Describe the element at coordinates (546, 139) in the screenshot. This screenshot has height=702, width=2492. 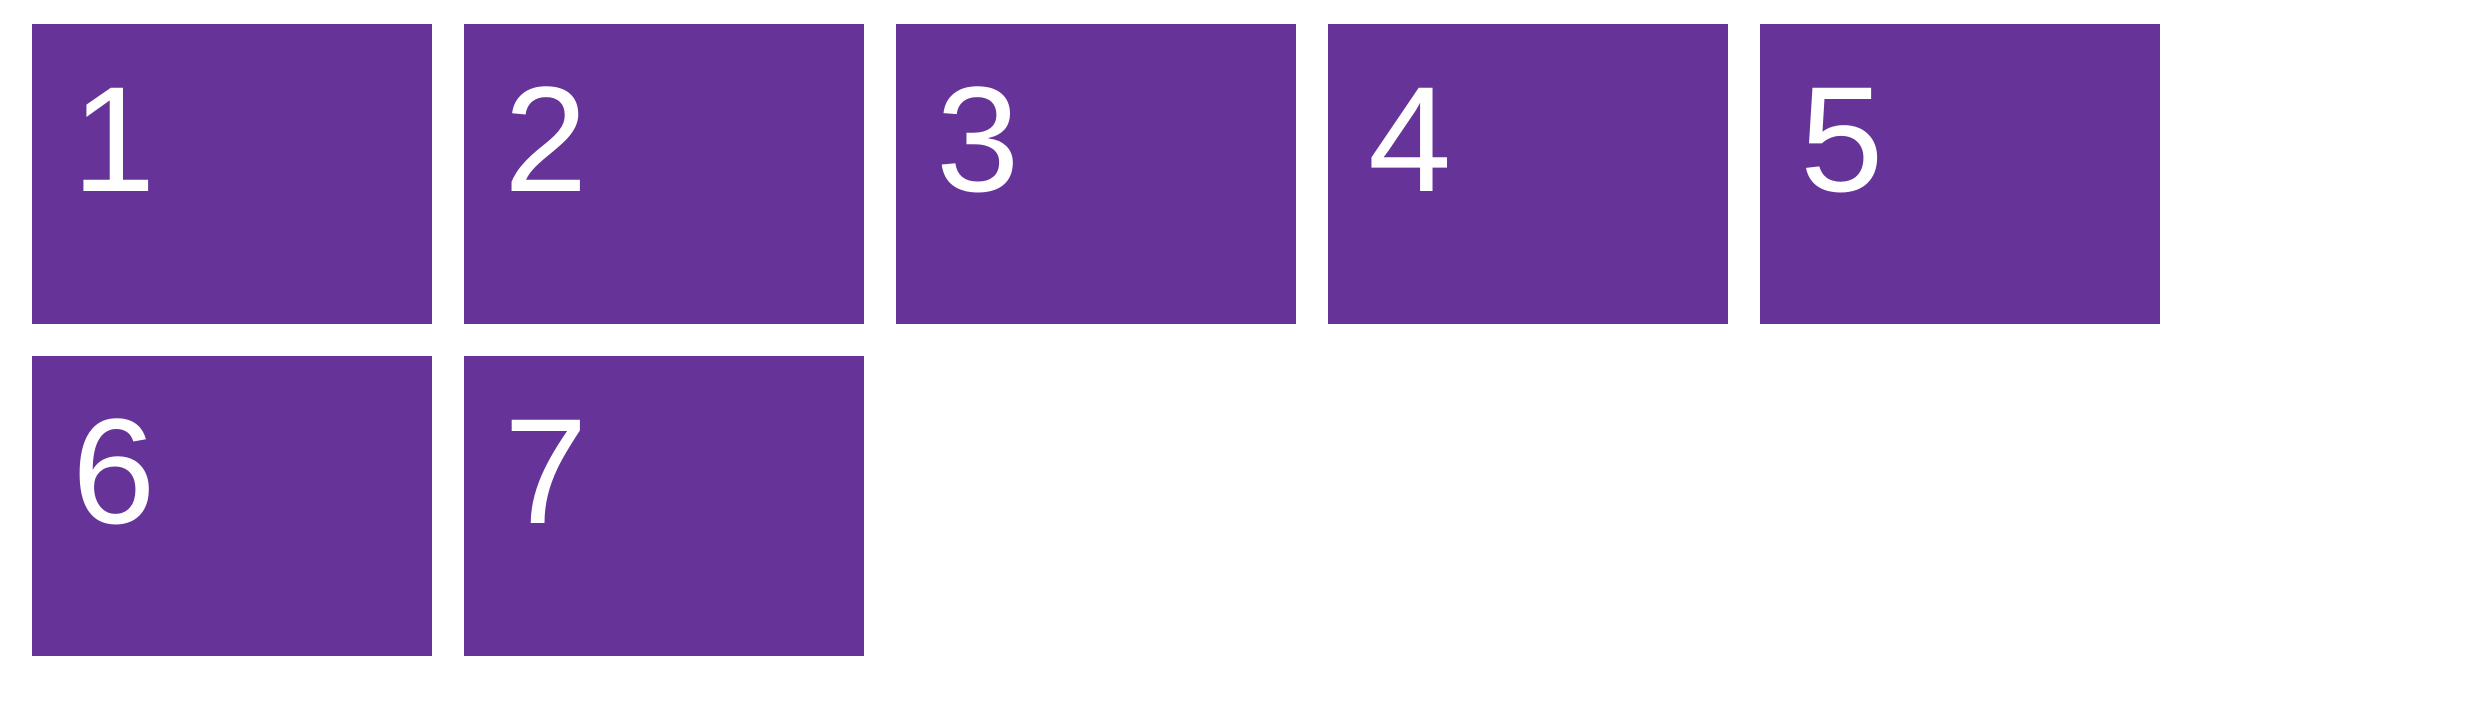
I see `tile-number: 2` at that location.